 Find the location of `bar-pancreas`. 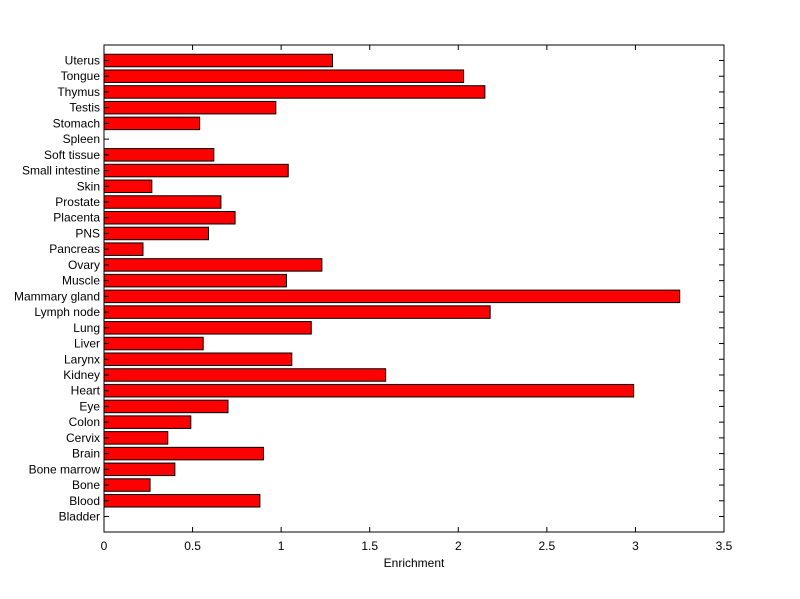

bar-pancreas is located at coordinates (123, 249).